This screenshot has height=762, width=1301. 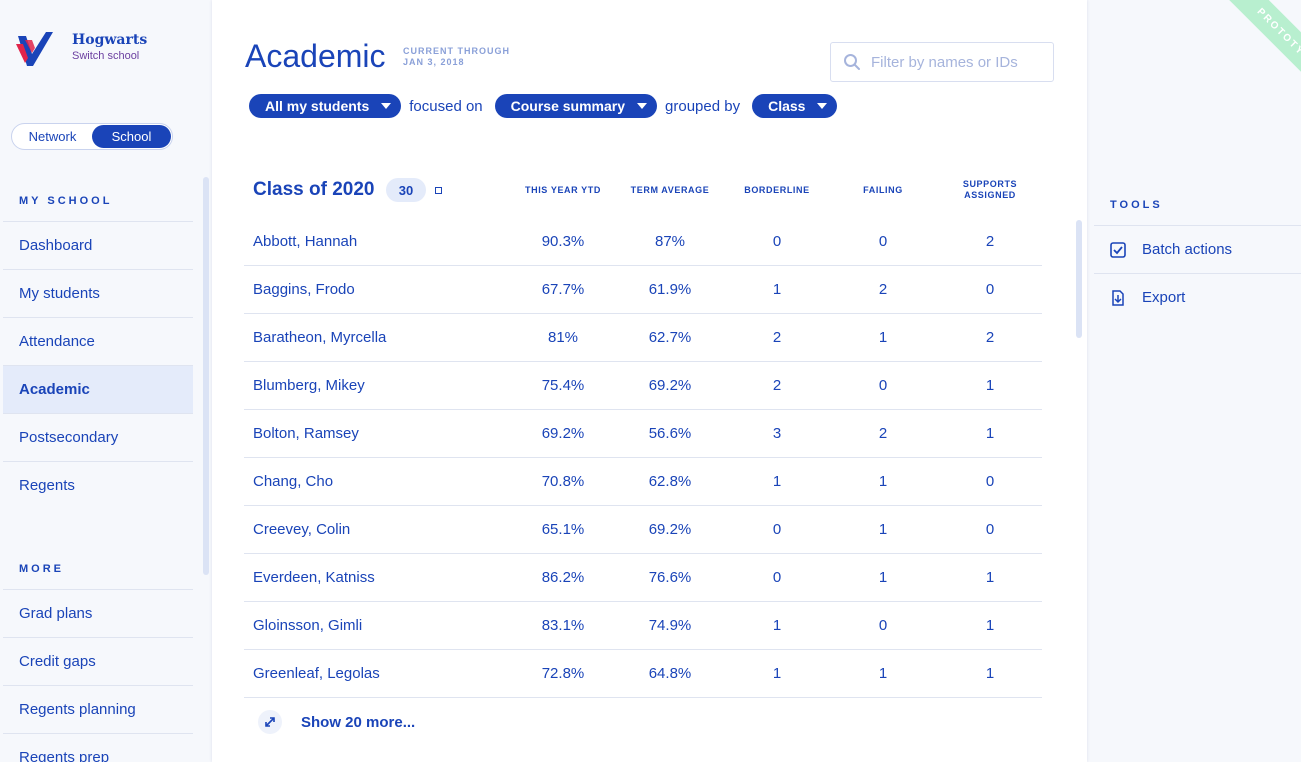 I want to click on cell-borderline: 3, so click(x=777, y=433).